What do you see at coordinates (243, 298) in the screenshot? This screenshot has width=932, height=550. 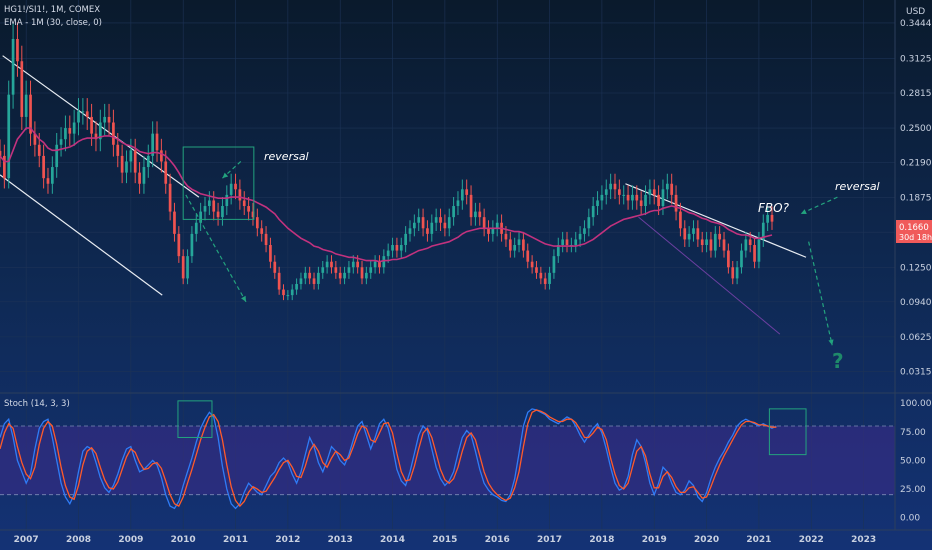 I see `forecast-arrow-2010-head` at bounding box center [243, 298].